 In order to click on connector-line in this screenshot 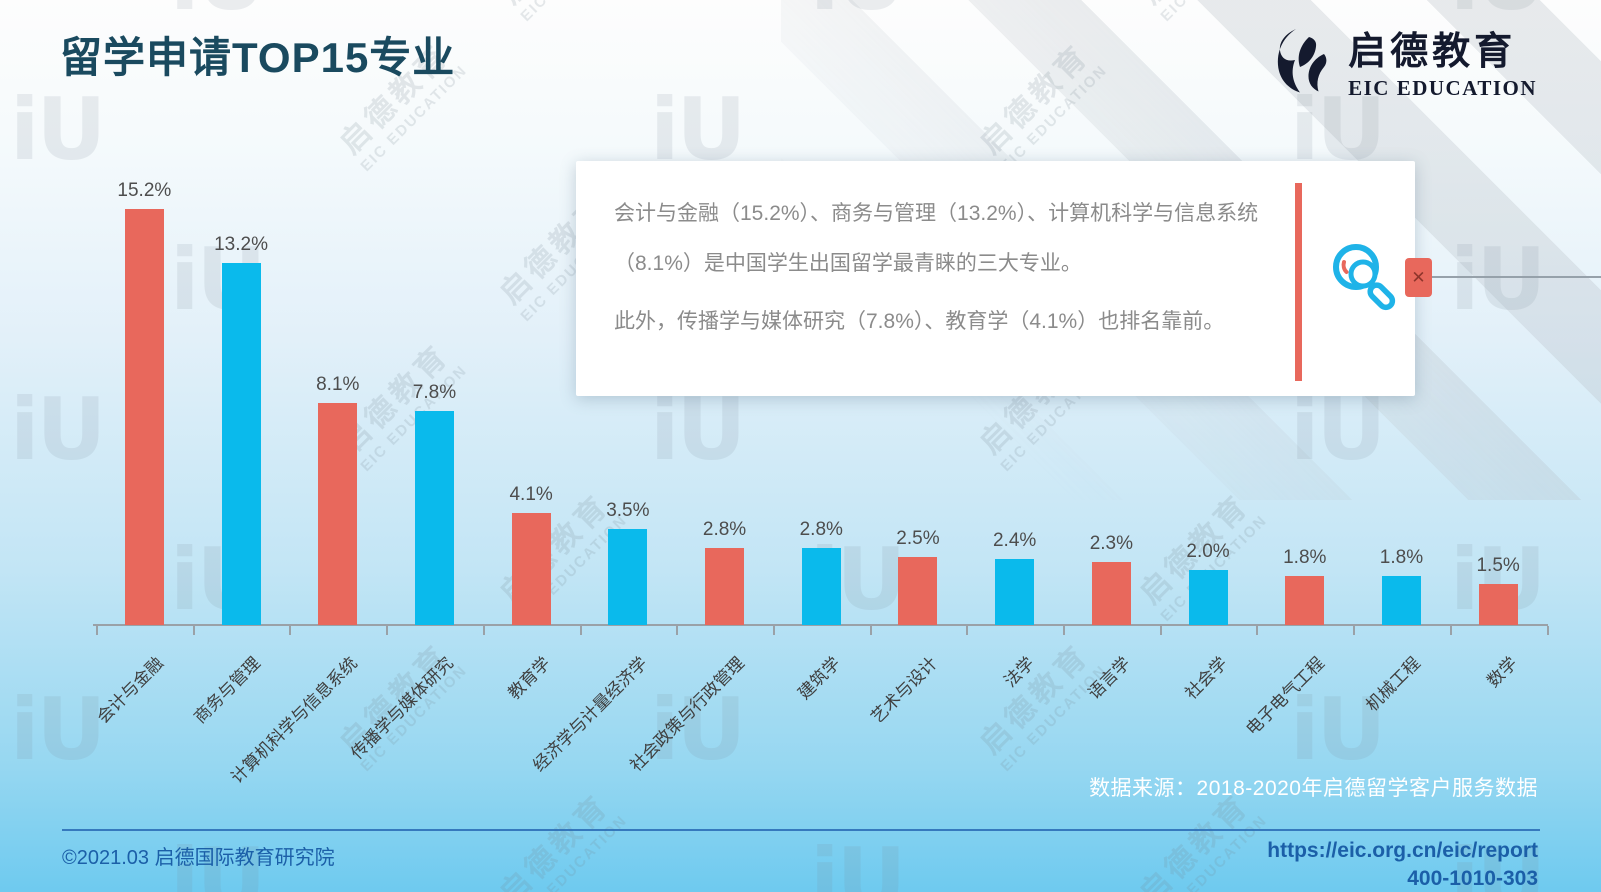, I will do `click(1515, 277)`.